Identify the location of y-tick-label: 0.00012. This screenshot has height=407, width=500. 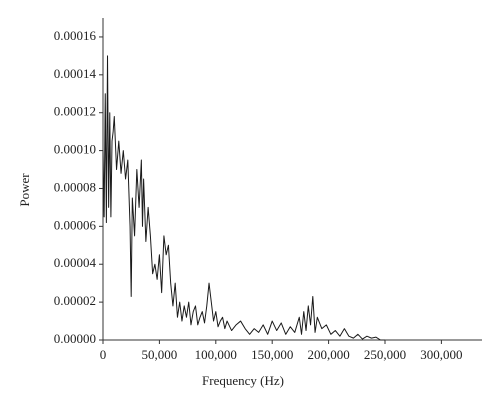
(75, 111).